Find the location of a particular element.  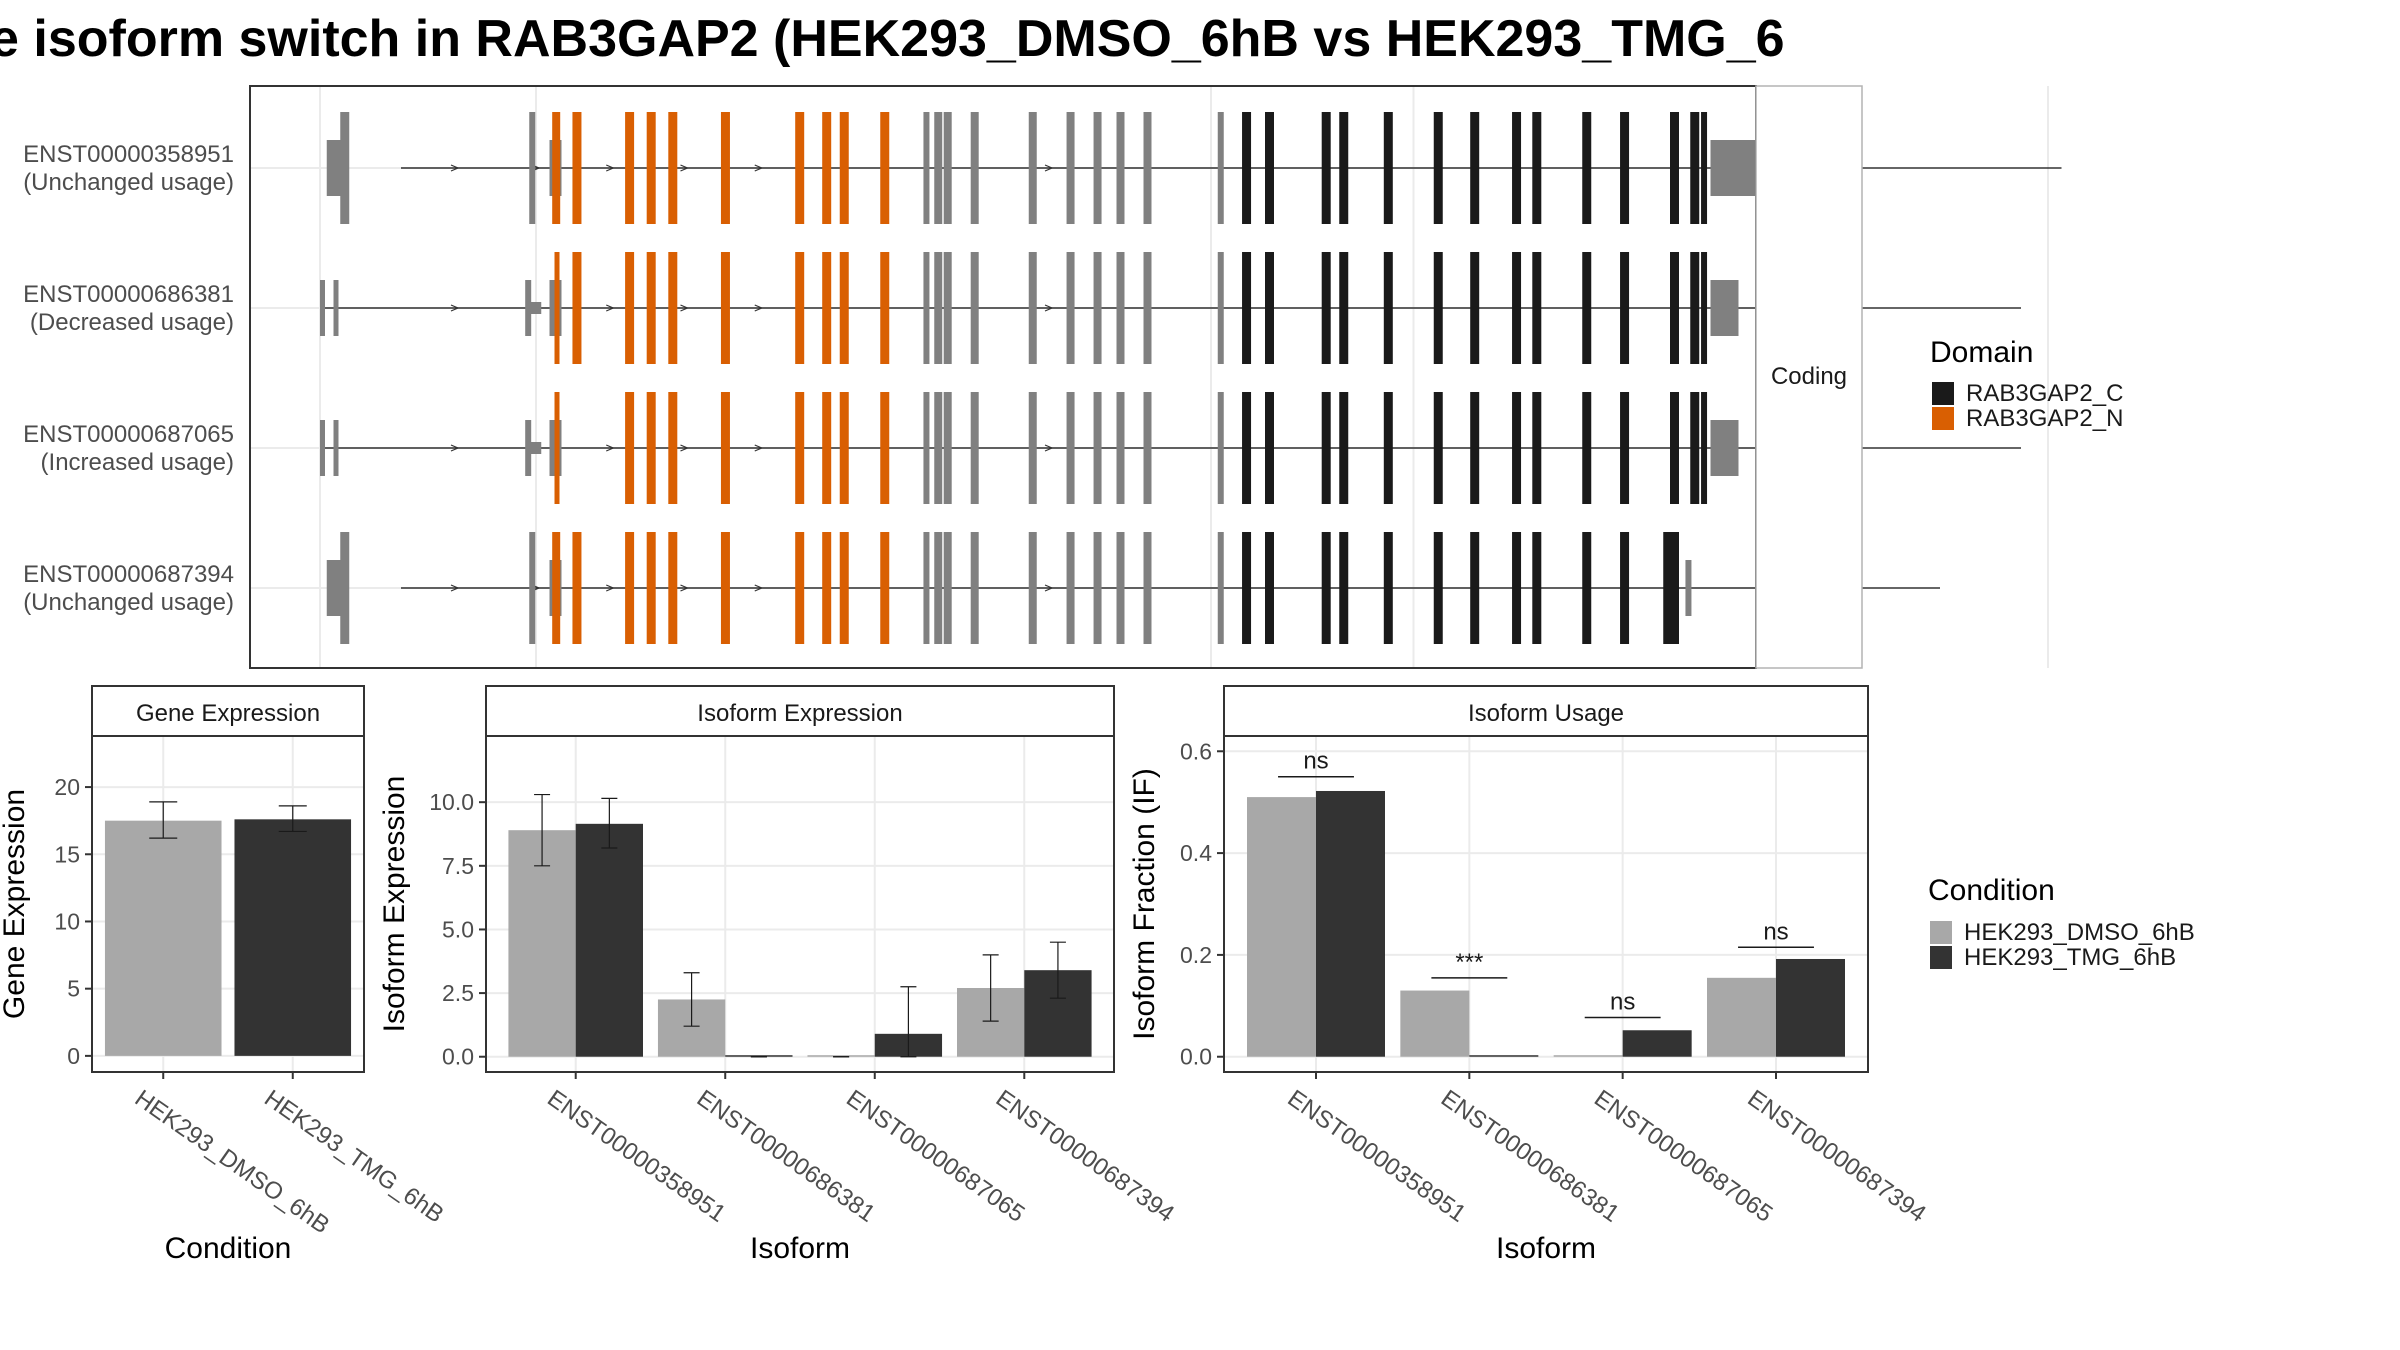

transcript-row: ENST00000687394(Unchanged usage) is located at coordinates (981, 588).